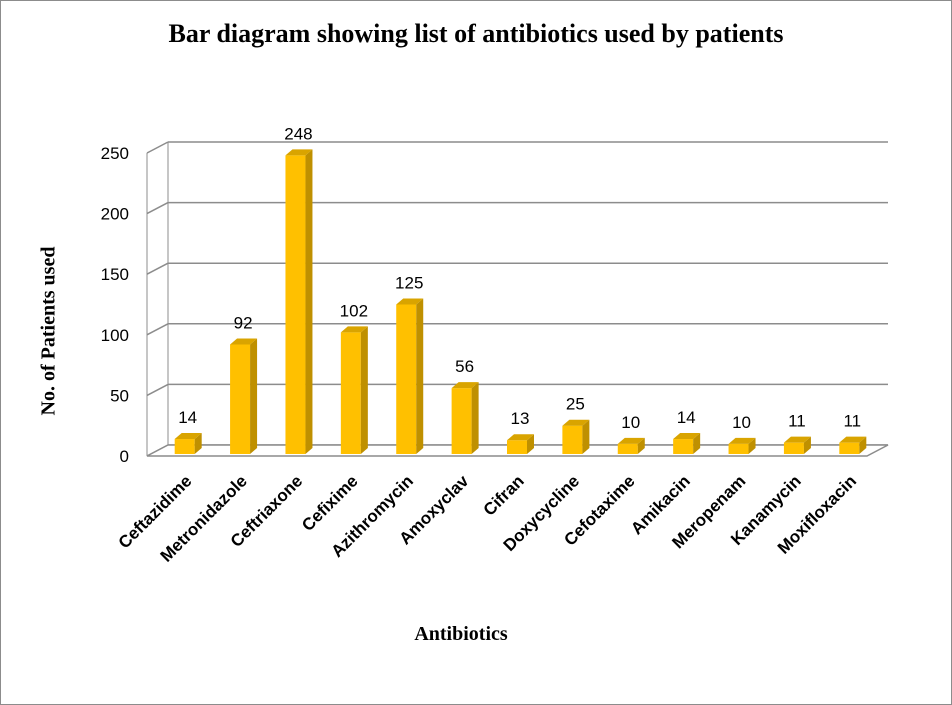 The width and height of the screenshot is (952, 705). I want to click on data-label: 102, so click(354, 310).